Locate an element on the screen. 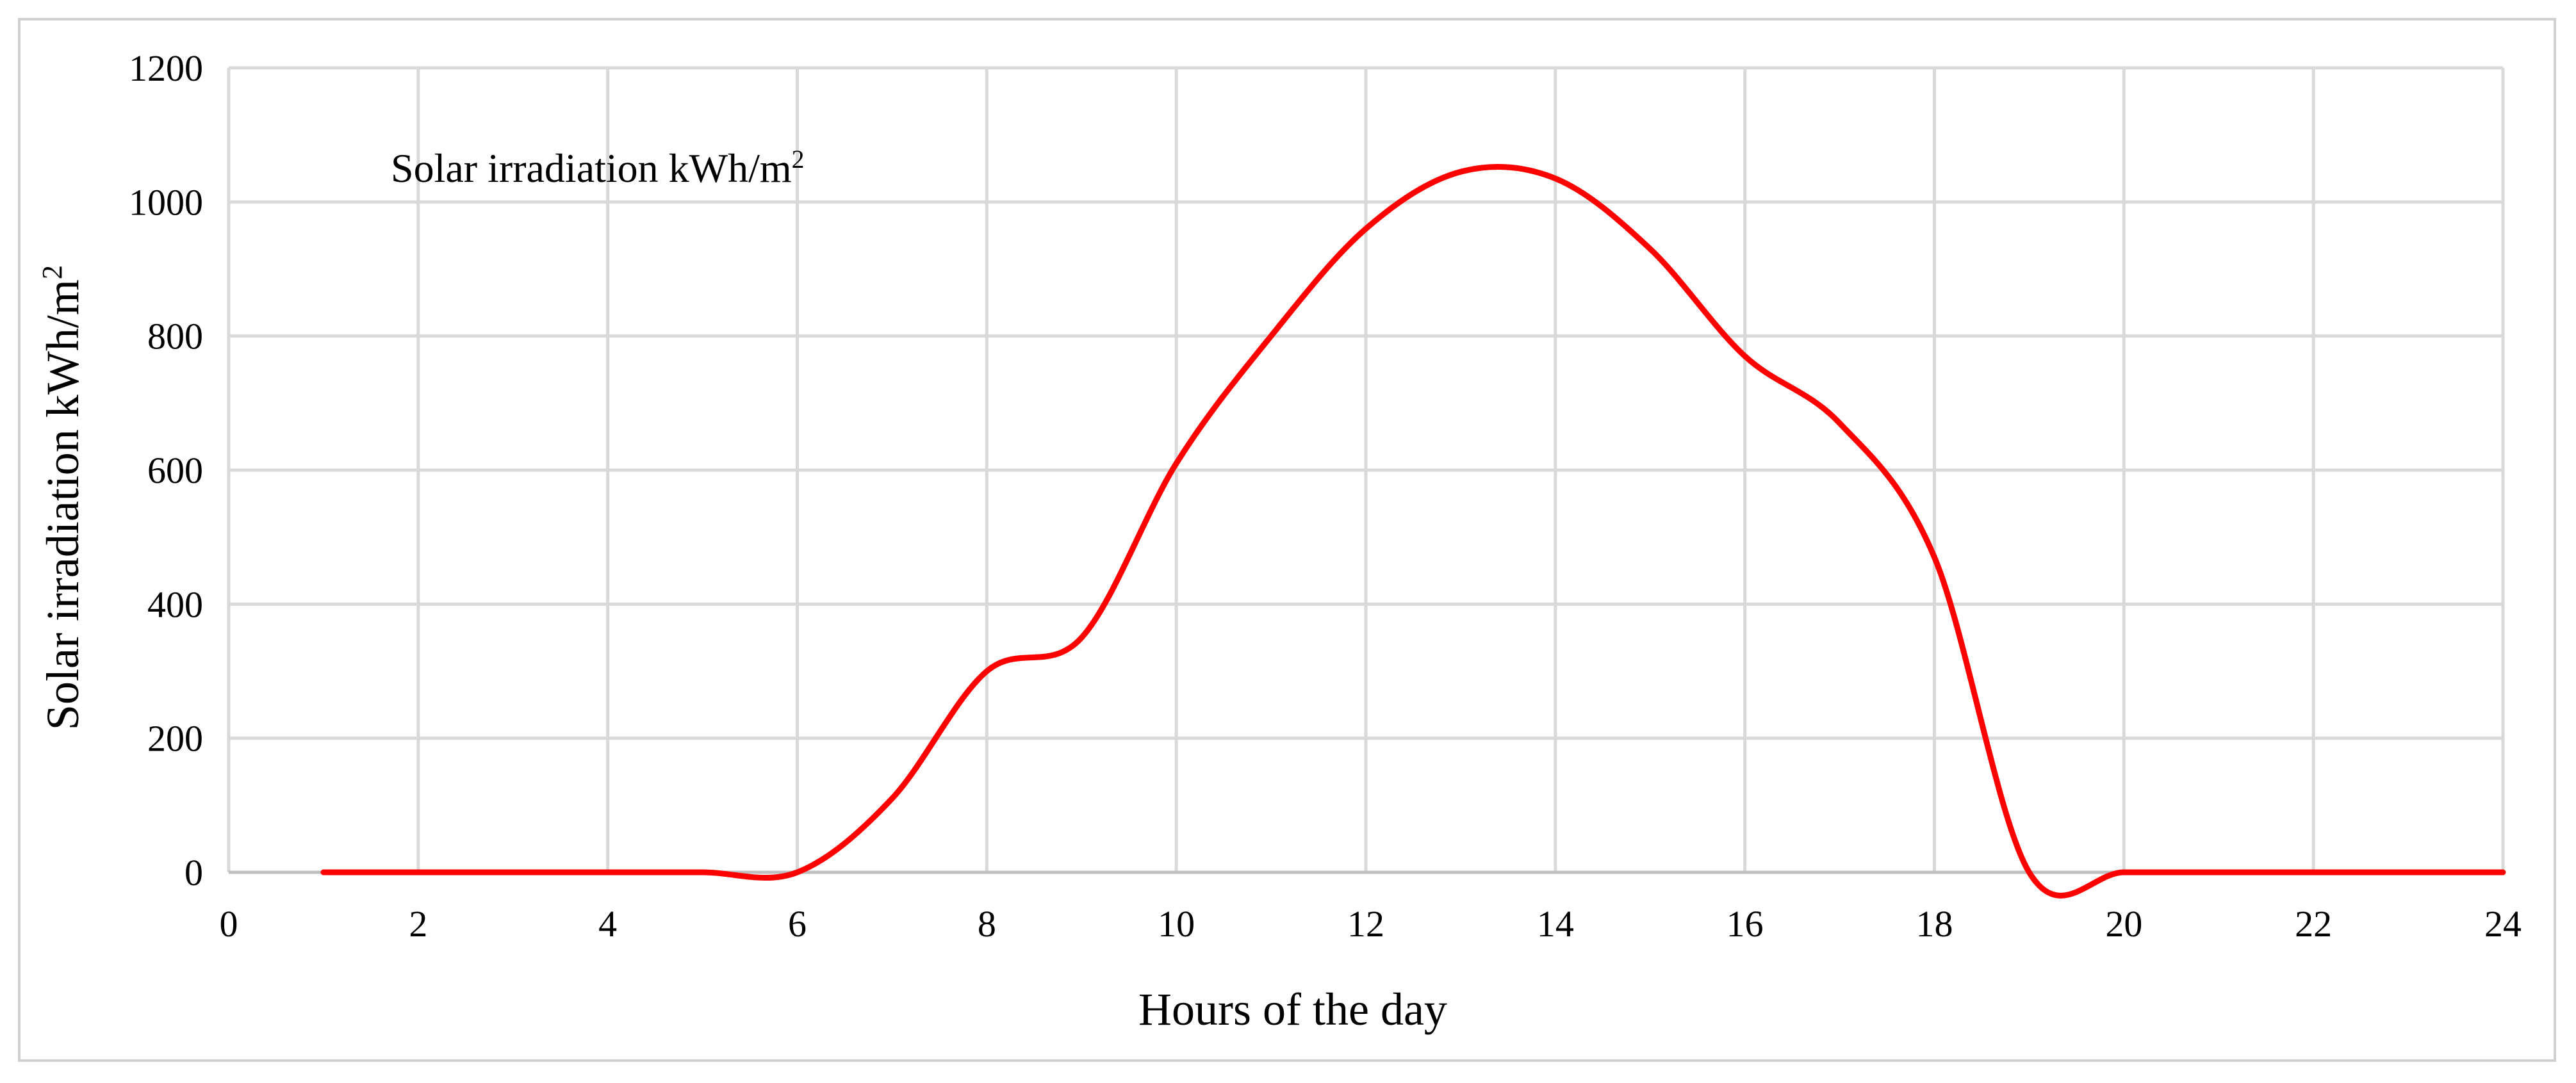 This screenshot has width=2576, height=1083. y-tick-labels: 0 200 400 600 800 1000 1200 is located at coordinates (166, 470).